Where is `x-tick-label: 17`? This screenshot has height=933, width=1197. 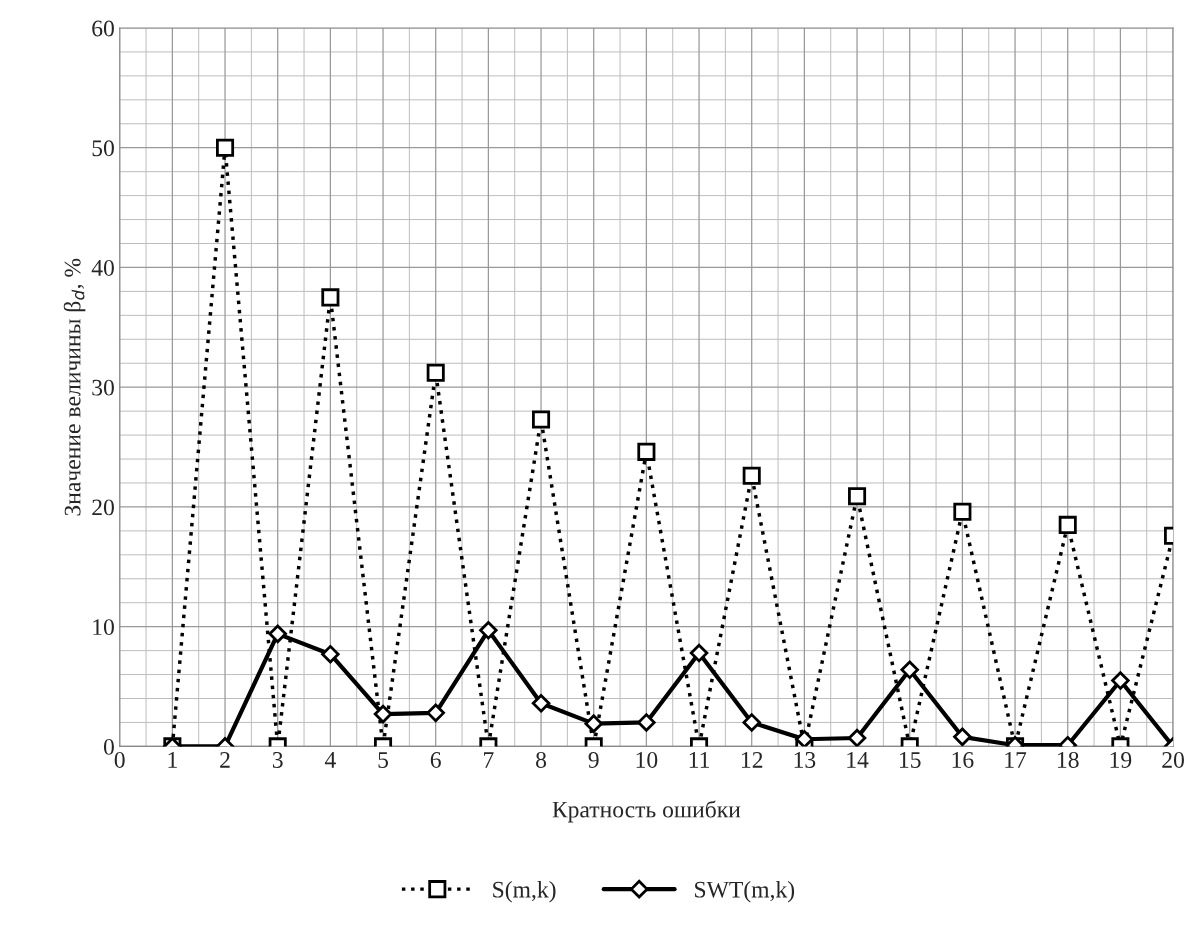 x-tick-label: 17 is located at coordinates (1016, 760).